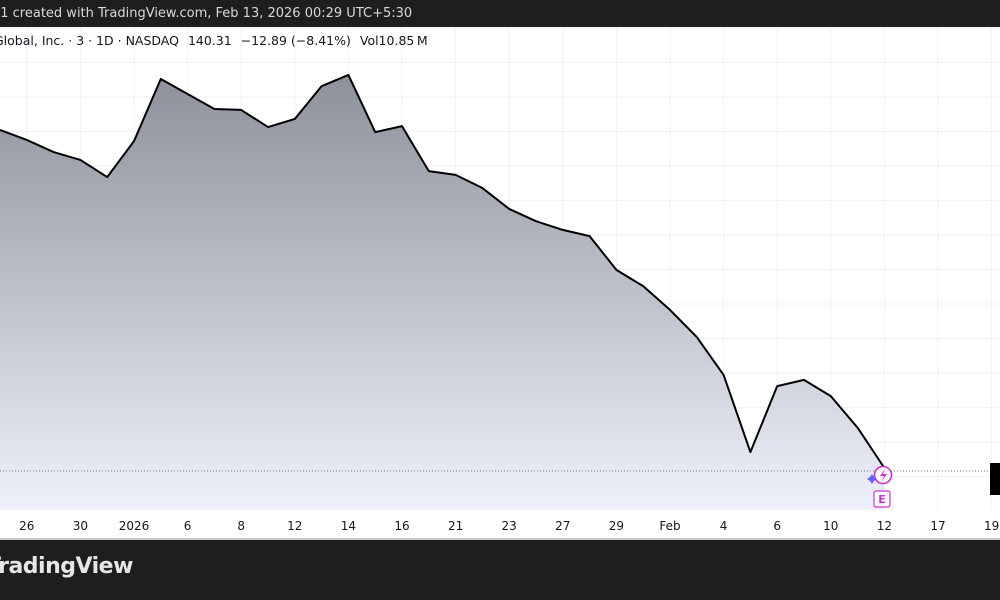 This screenshot has width=1000, height=600. What do you see at coordinates (883, 475) in the screenshot?
I see `lightning-glyph` at bounding box center [883, 475].